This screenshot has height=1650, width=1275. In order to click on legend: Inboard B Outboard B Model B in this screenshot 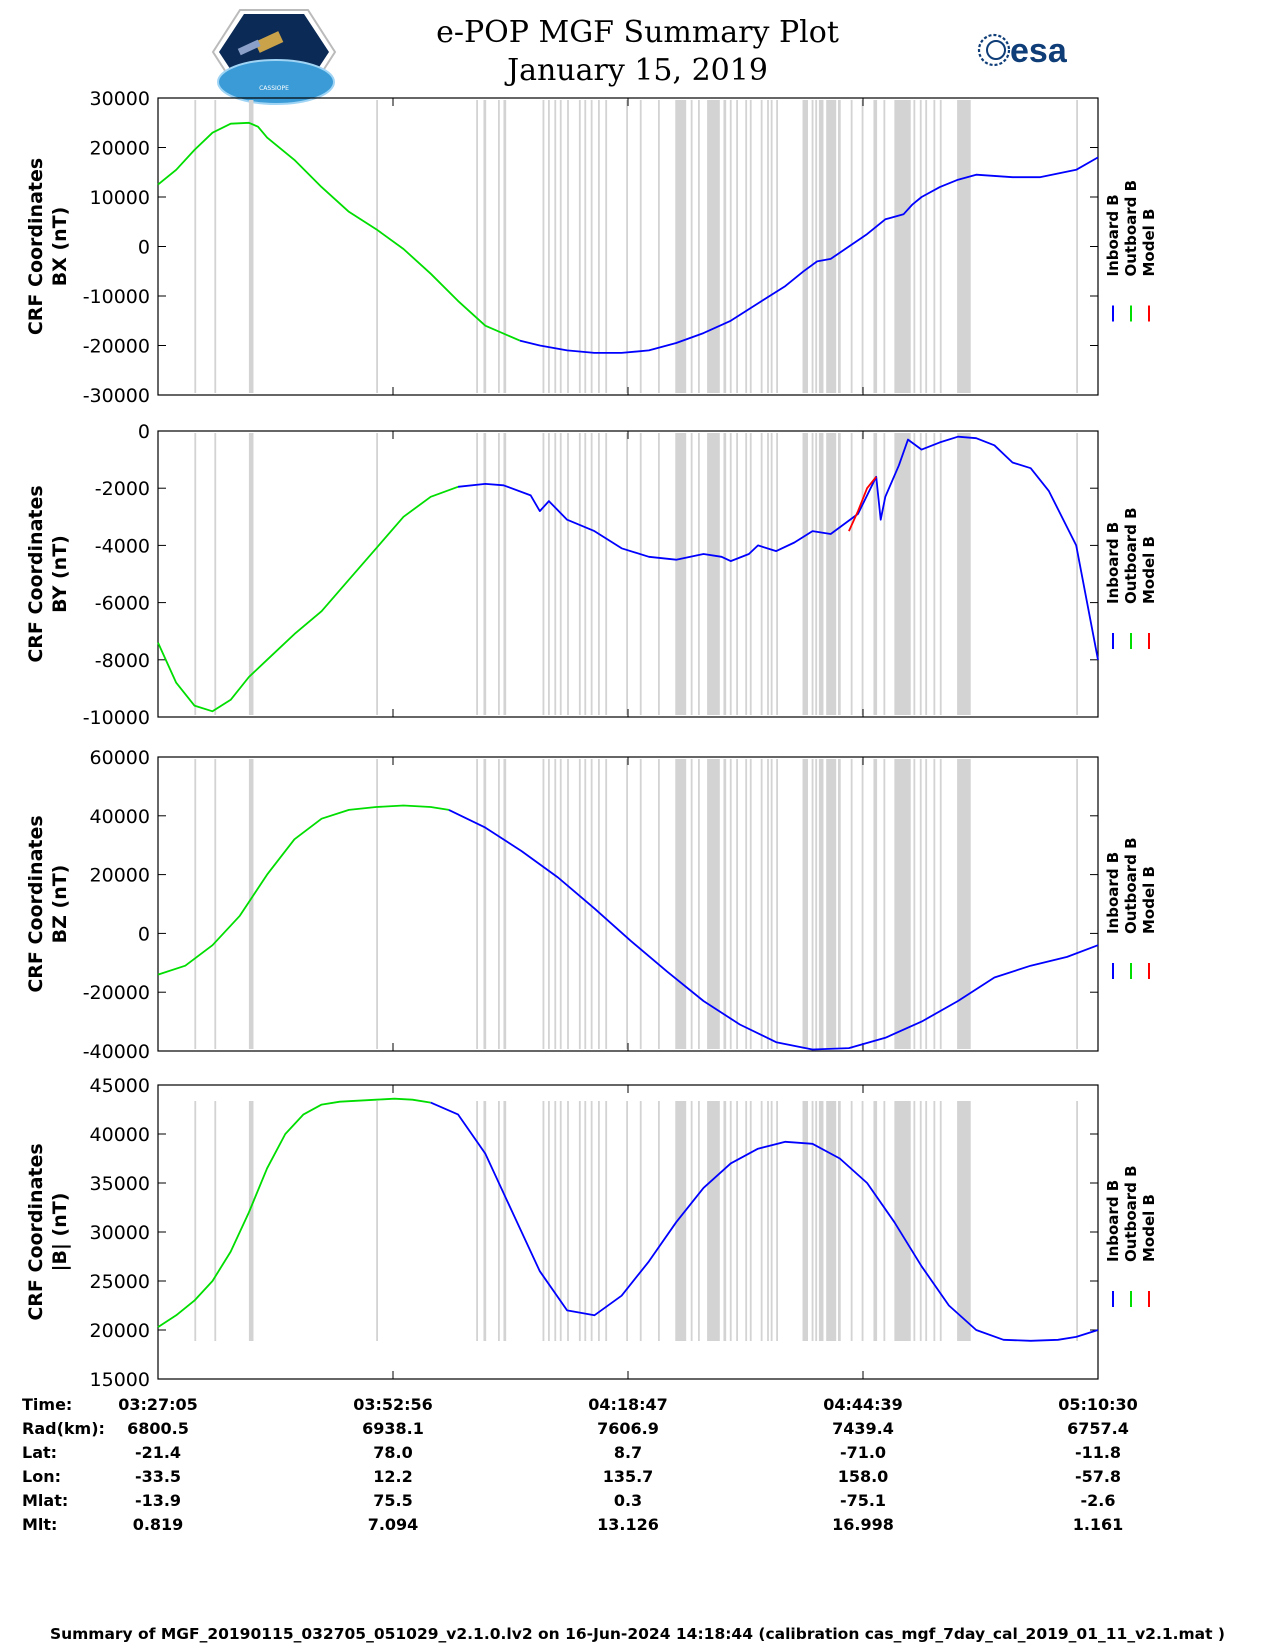, I will do `click(1131, 908)`.